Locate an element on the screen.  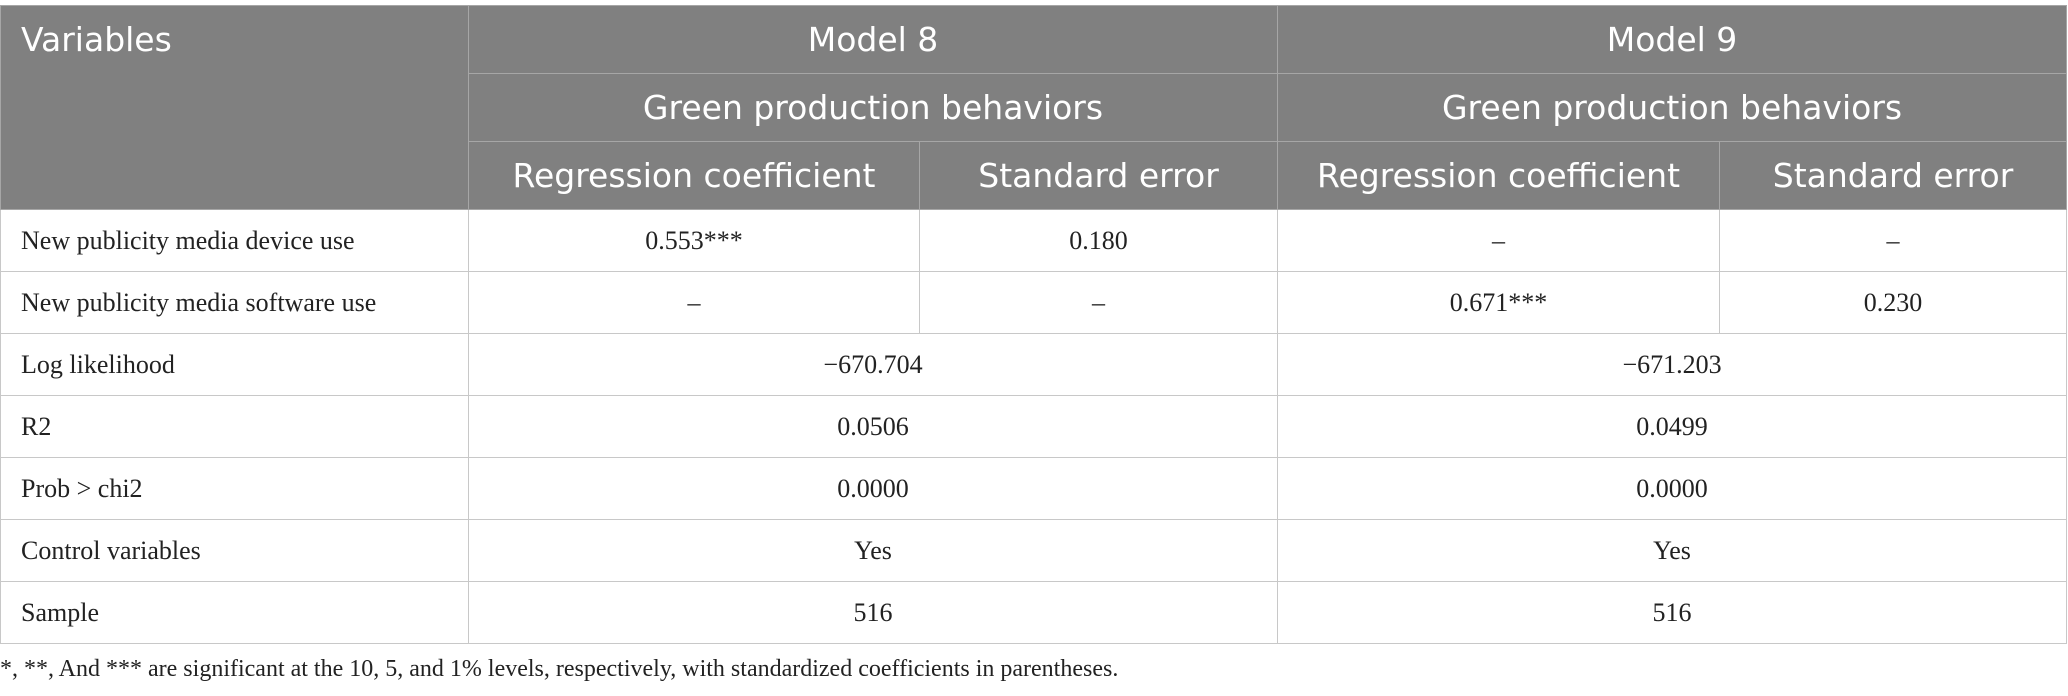
cell: 0.180 is located at coordinates (1098, 240).